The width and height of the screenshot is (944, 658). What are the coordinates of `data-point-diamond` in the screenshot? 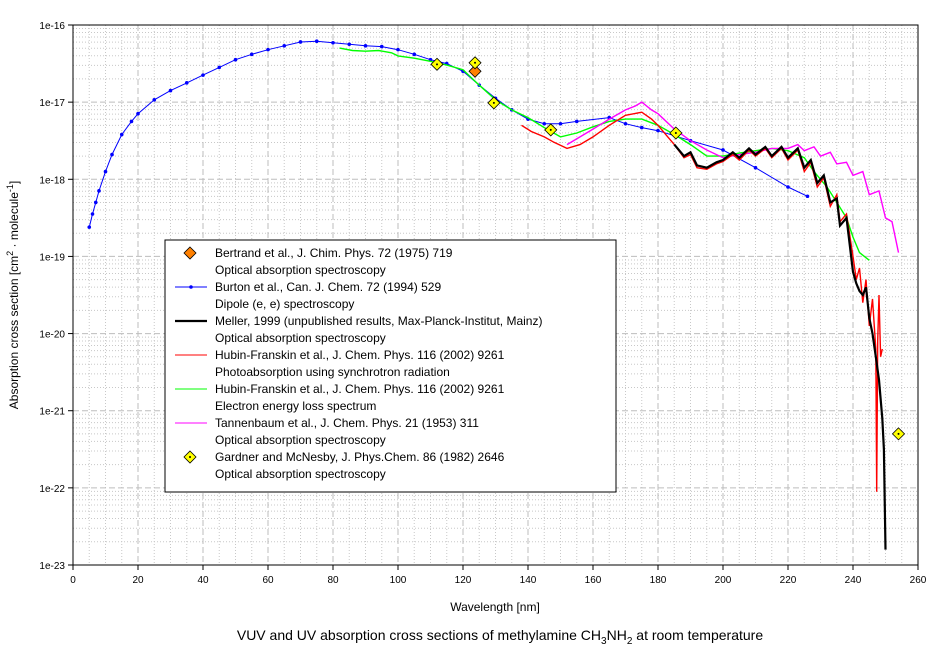 It's located at (475, 71).